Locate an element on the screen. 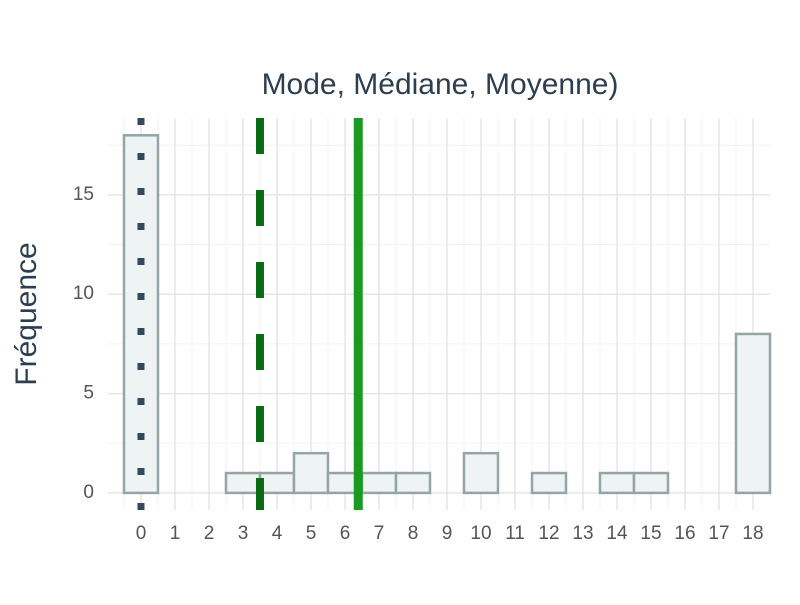 This screenshot has width=800, height=605. x-tick-label: 2 is located at coordinates (209, 533).